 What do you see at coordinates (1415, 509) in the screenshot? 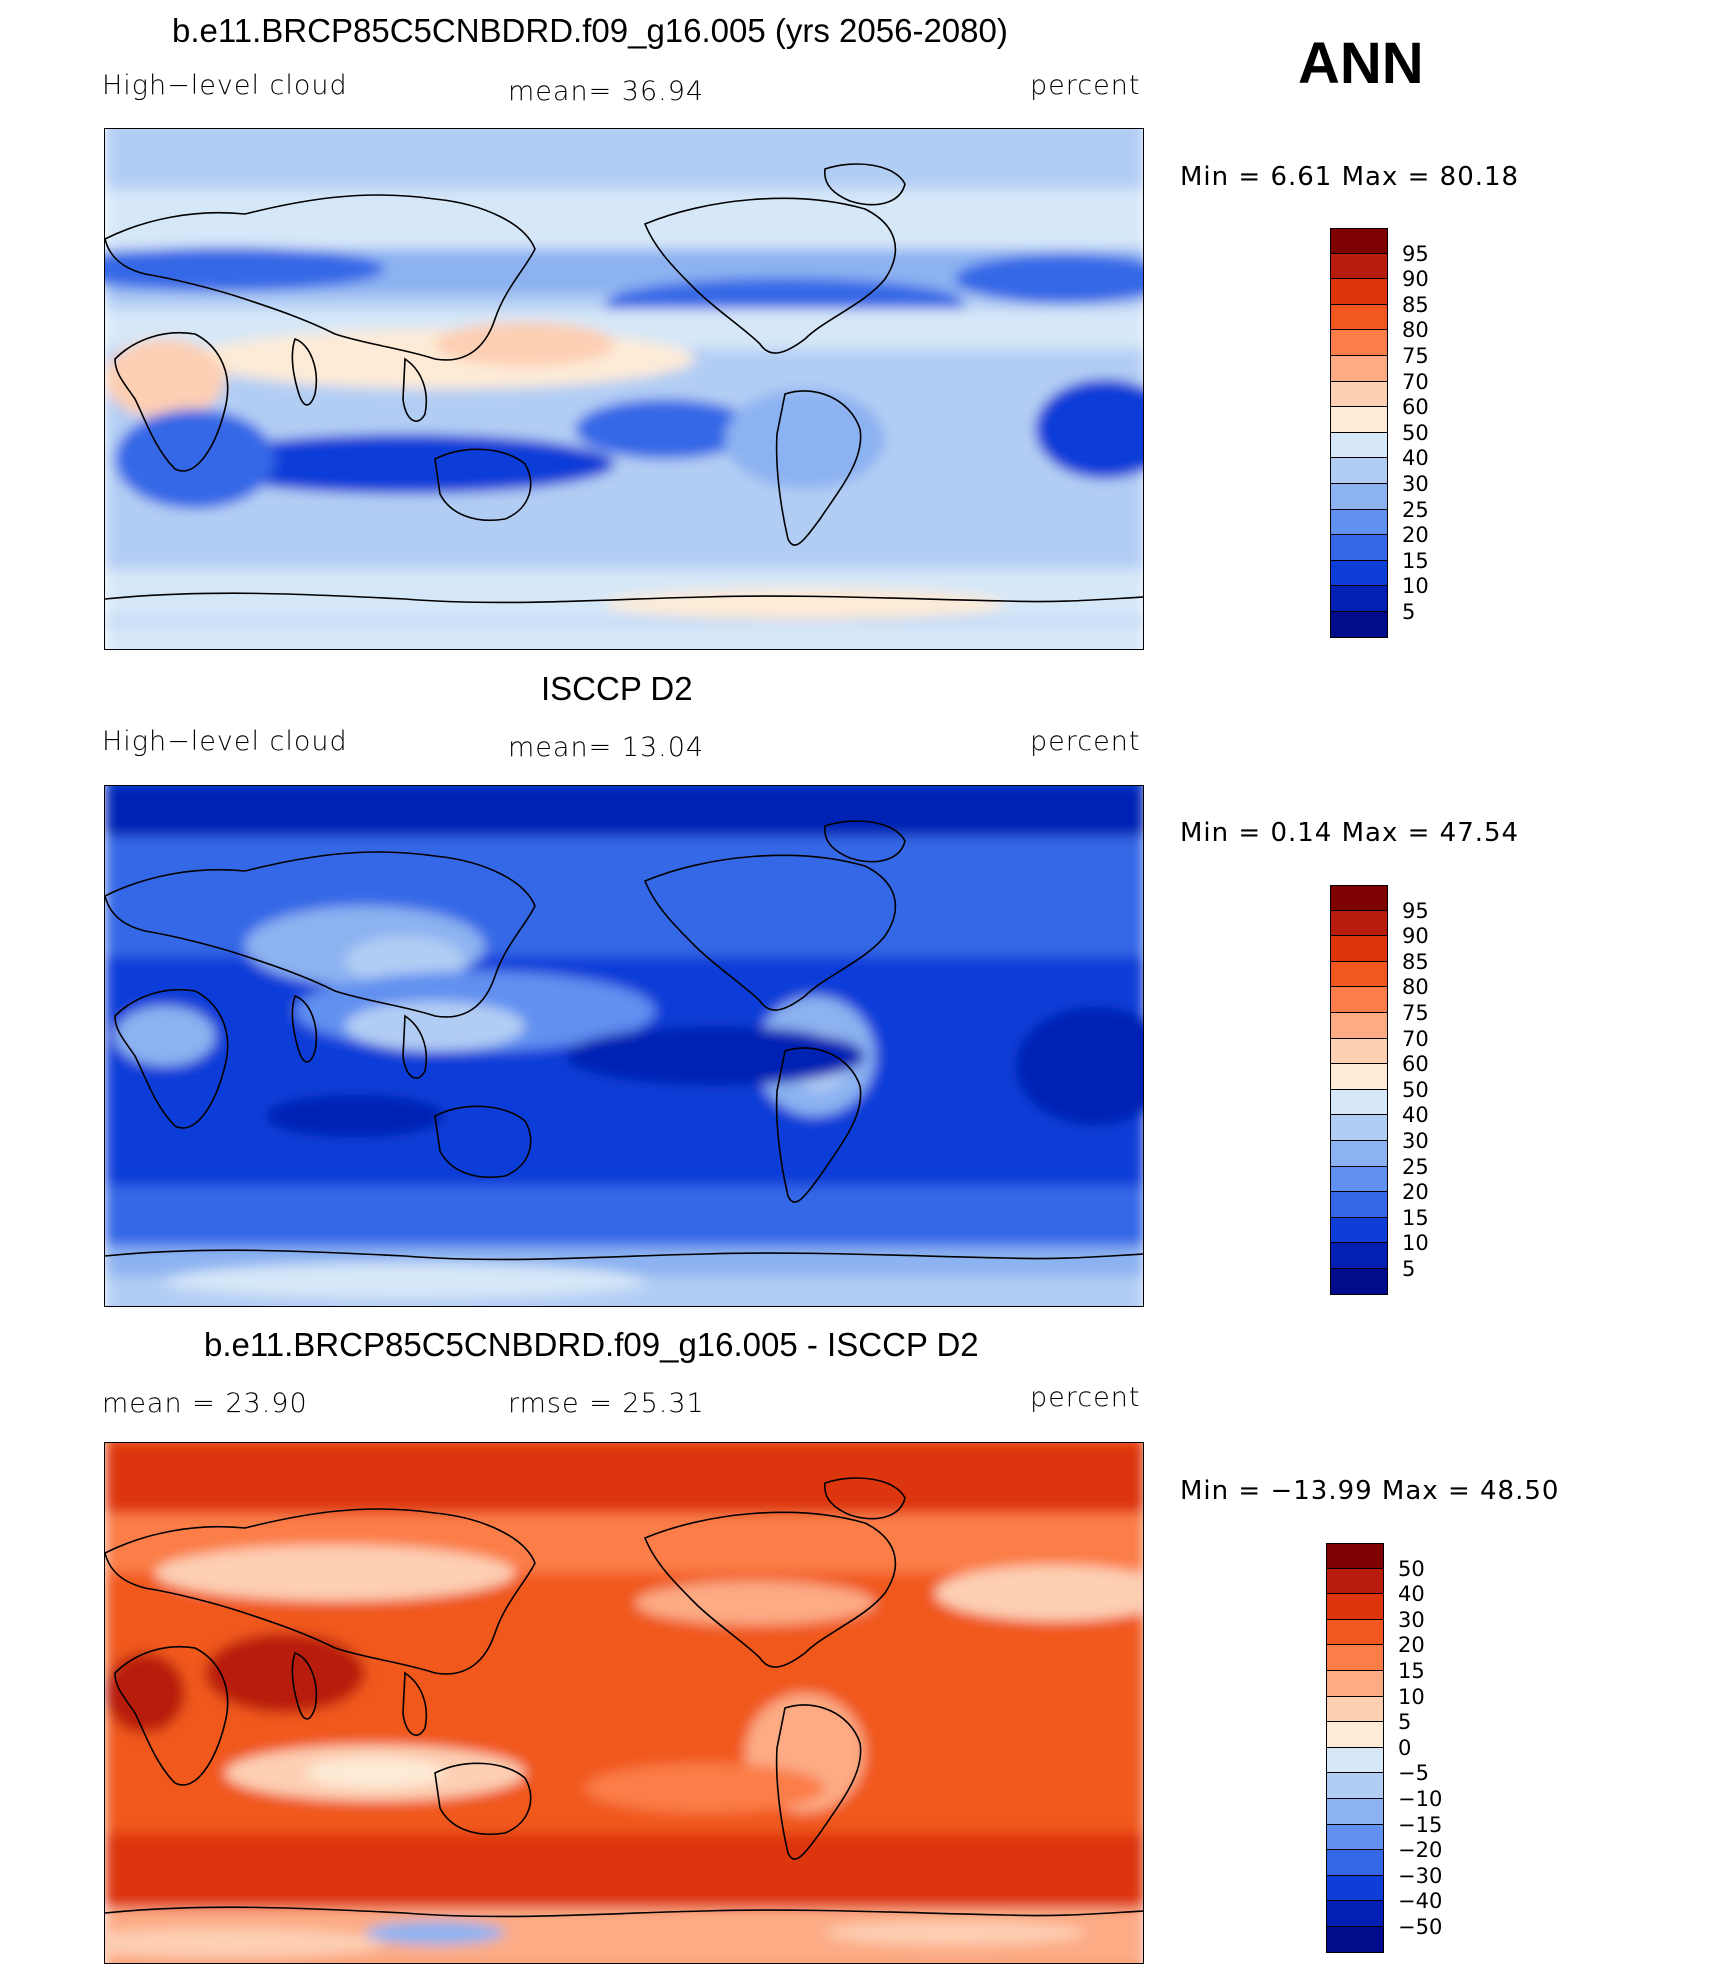
I see `colorbar-tick-label: 25` at bounding box center [1415, 509].